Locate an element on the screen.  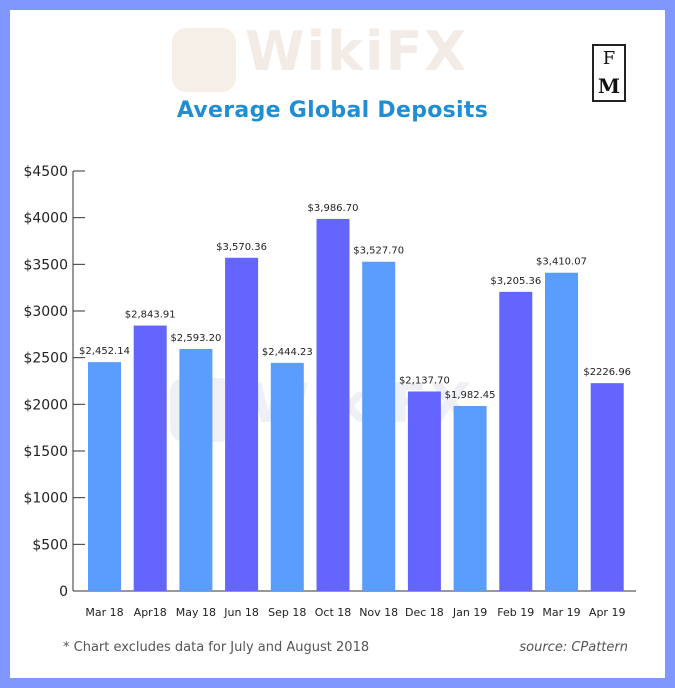
y-tick-label: $2500 is located at coordinates (45, 359).